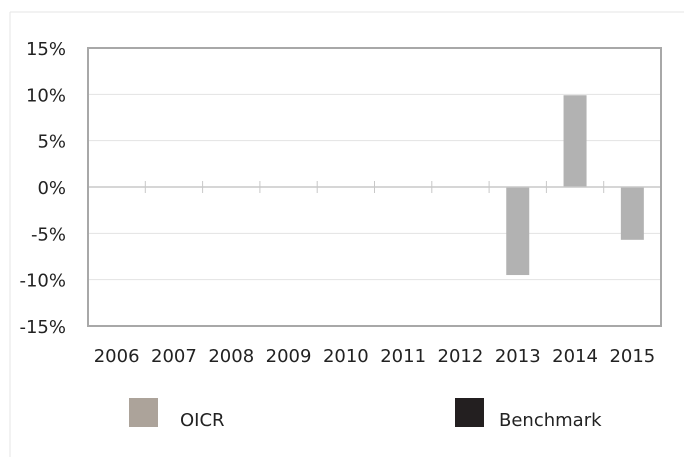 Image resolution: width=684 pixels, height=457 pixels. I want to click on x-tick-label: 2009, so click(289, 356).